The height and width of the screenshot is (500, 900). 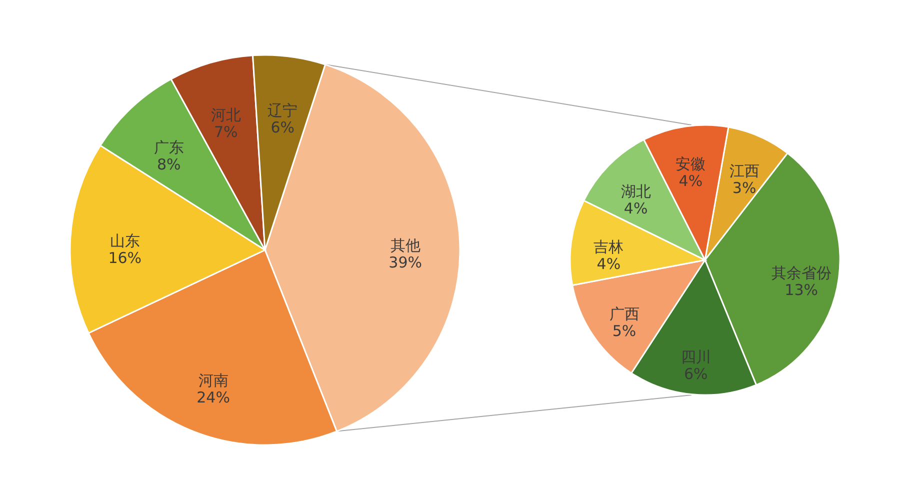 I want to click on data-label: 24%, so click(x=213, y=397).